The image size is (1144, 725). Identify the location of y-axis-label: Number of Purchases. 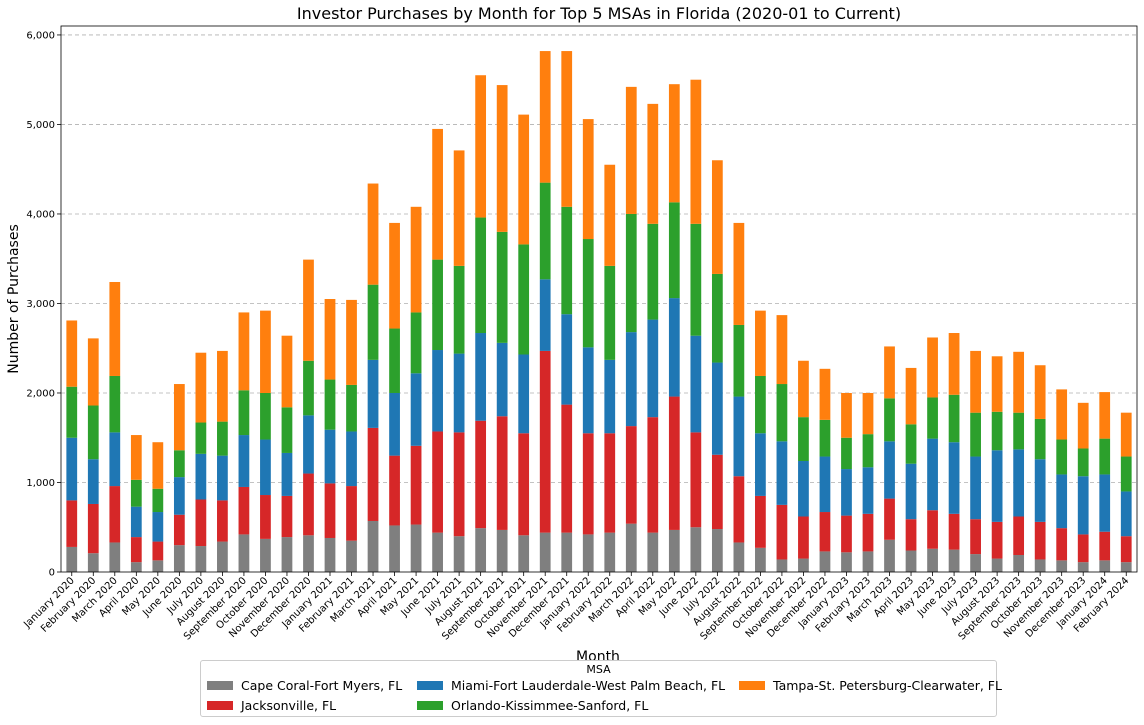
(14, 299).